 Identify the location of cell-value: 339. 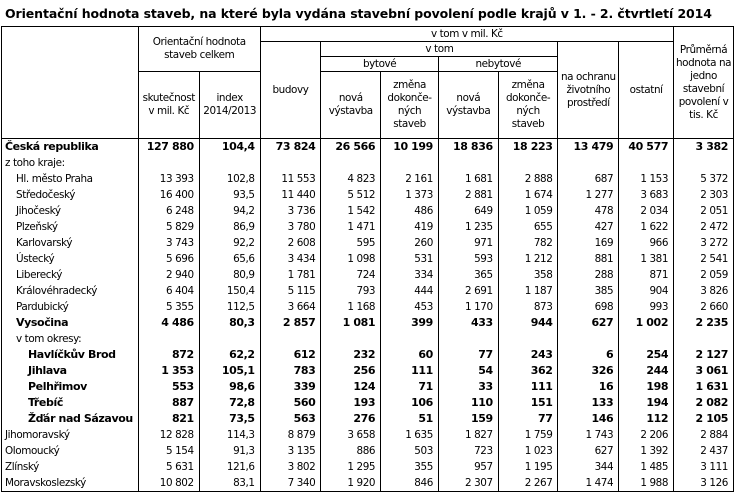
(290, 387).